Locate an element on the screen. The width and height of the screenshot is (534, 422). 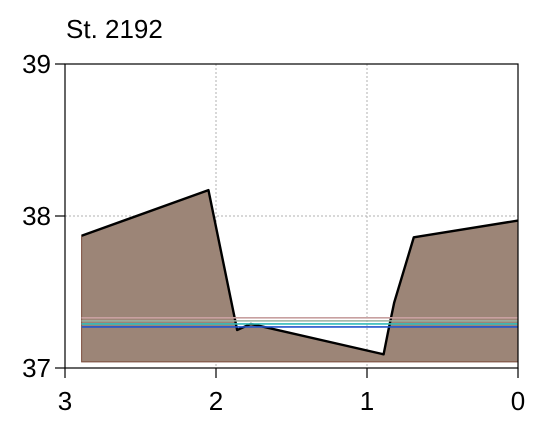
y-tick-label-38: 38 is located at coordinates (36, 216).